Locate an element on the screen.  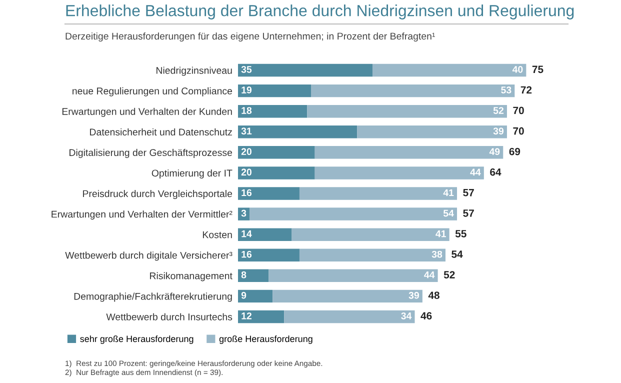
total-label: 64 is located at coordinates (496, 172).